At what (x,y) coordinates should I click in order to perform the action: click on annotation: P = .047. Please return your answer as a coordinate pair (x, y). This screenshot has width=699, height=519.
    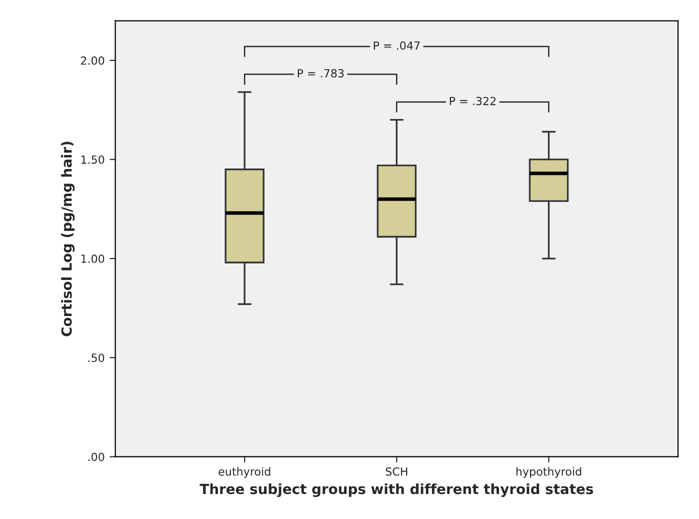
    Looking at the image, I should click on (397, 45).